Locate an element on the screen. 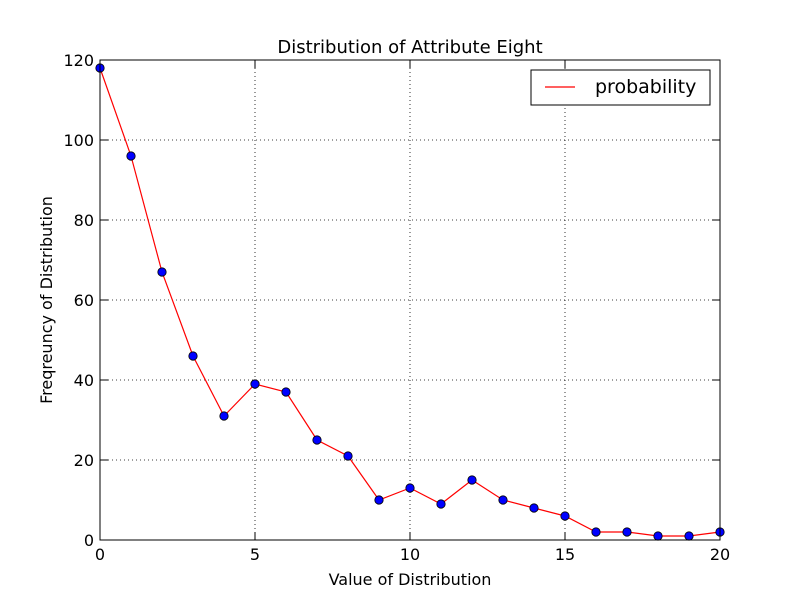 The image size is (800, 605). y-tick-label: 100 is located at coordinates (78, 140).